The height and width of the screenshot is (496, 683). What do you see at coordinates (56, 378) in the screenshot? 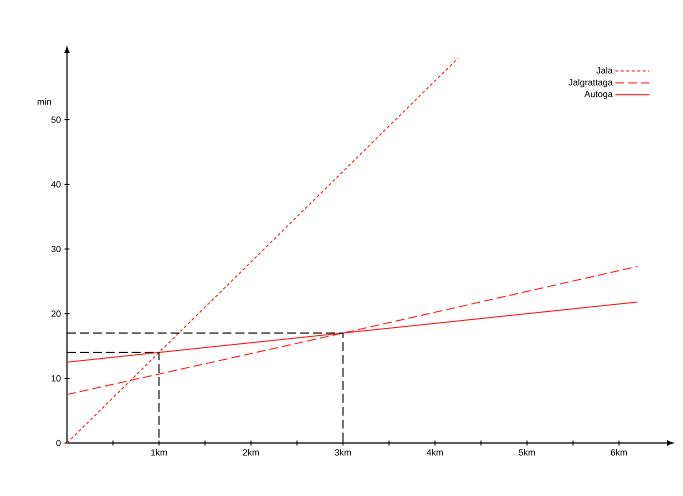
I see `y-tick-label: 10` at bounding box center [56, 378].